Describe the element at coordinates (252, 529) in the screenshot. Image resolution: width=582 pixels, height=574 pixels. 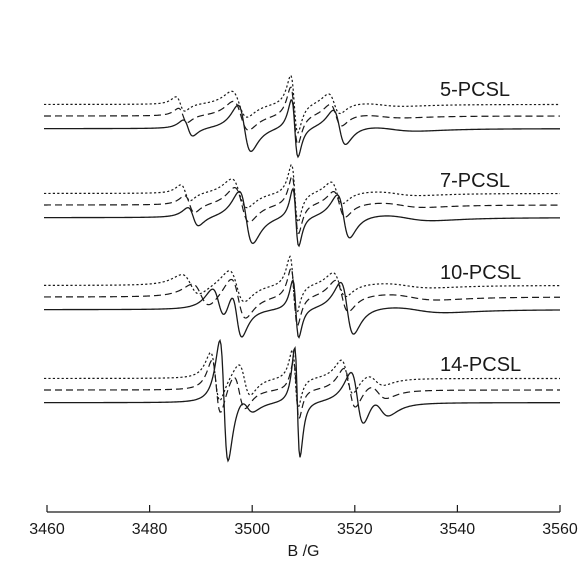
I see `x-tick-label: 3500` at that location.